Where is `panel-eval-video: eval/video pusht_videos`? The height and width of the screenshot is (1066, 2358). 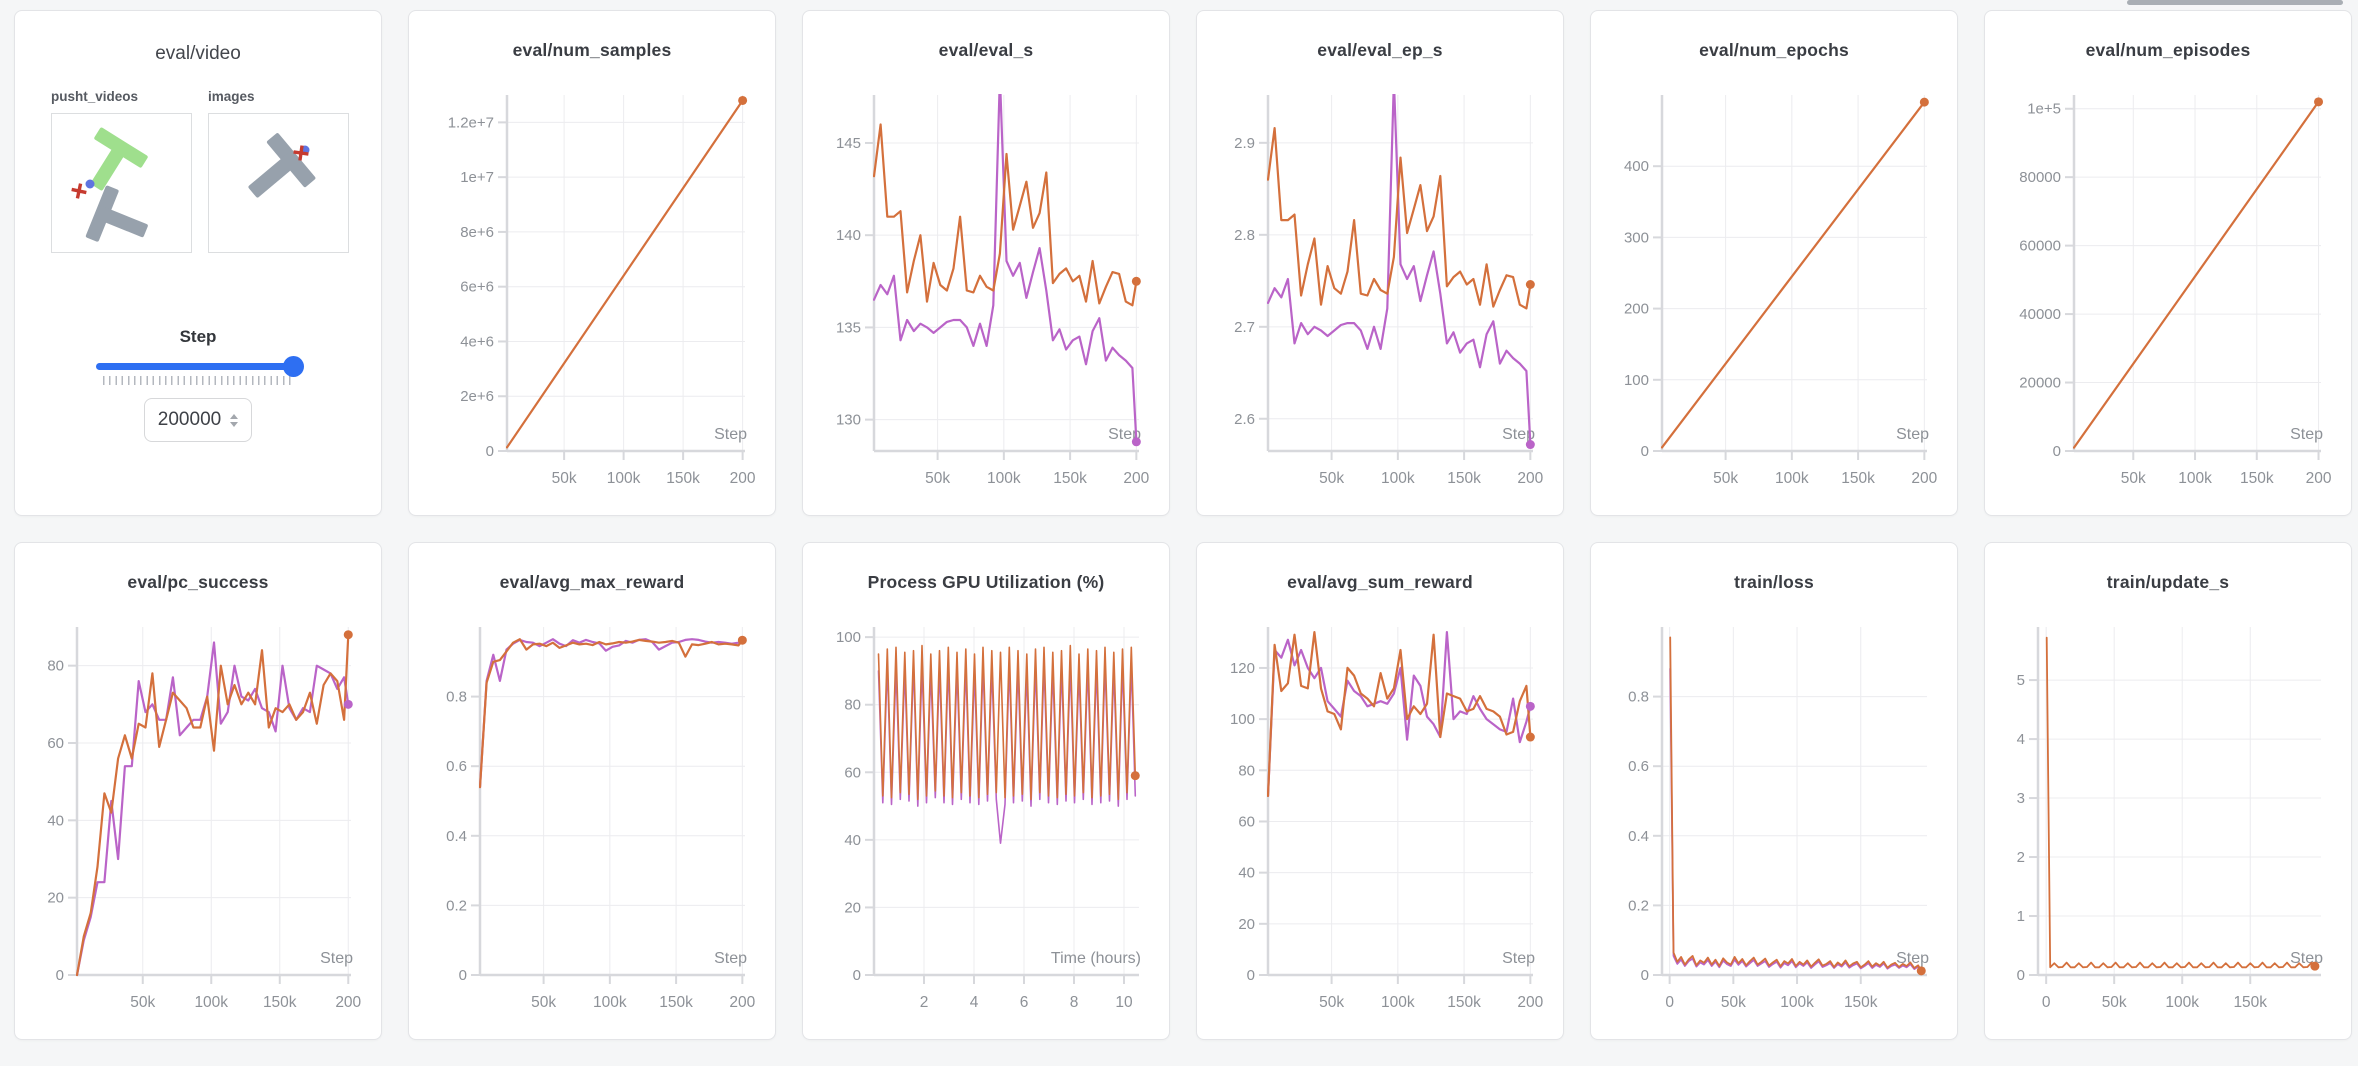
panel-eval-video: eval/video pusht_videos is located at coordinates (198, 263).